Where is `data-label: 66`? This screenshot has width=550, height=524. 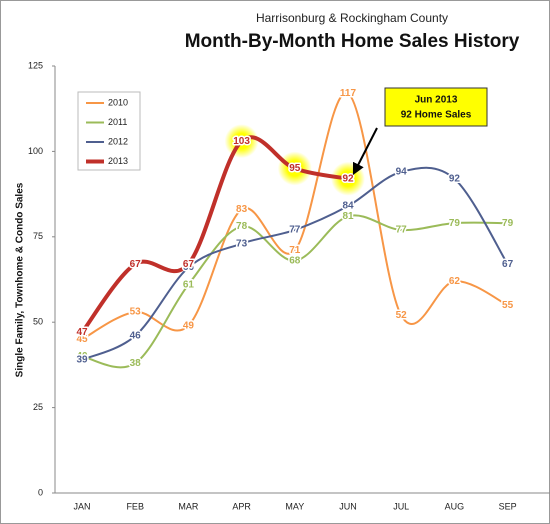
data-label: 66 is located at coordinates (189, 267).